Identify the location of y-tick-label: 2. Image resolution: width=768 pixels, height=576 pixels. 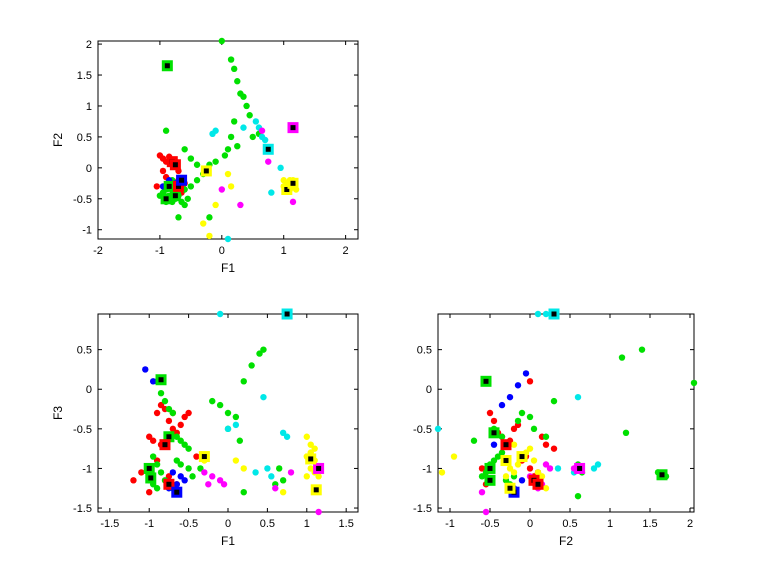
(89, 45).